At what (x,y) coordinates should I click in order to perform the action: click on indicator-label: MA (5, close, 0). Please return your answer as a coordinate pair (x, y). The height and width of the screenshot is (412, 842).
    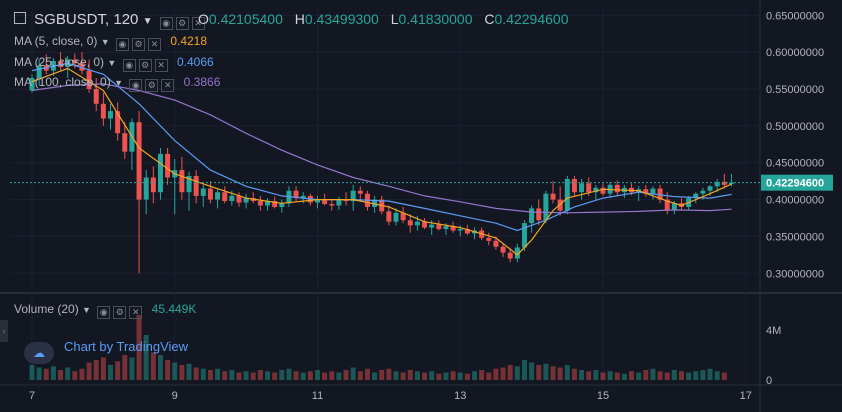
    Looking at the image, I should click on (56, 41).